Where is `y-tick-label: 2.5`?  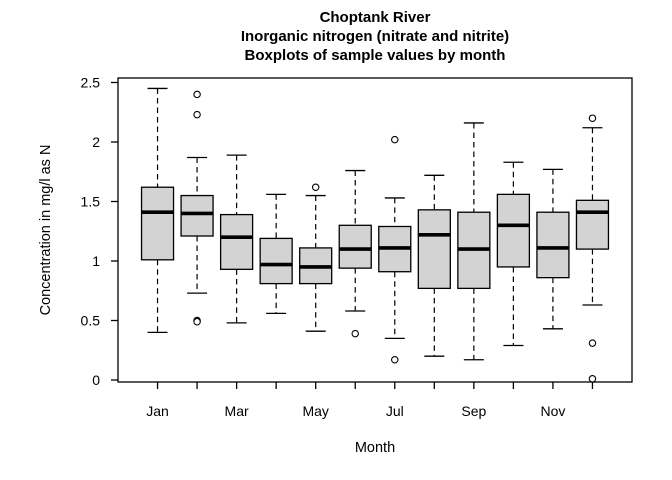 y-tick-label: 2.5 is located at coordinates (91, 83).